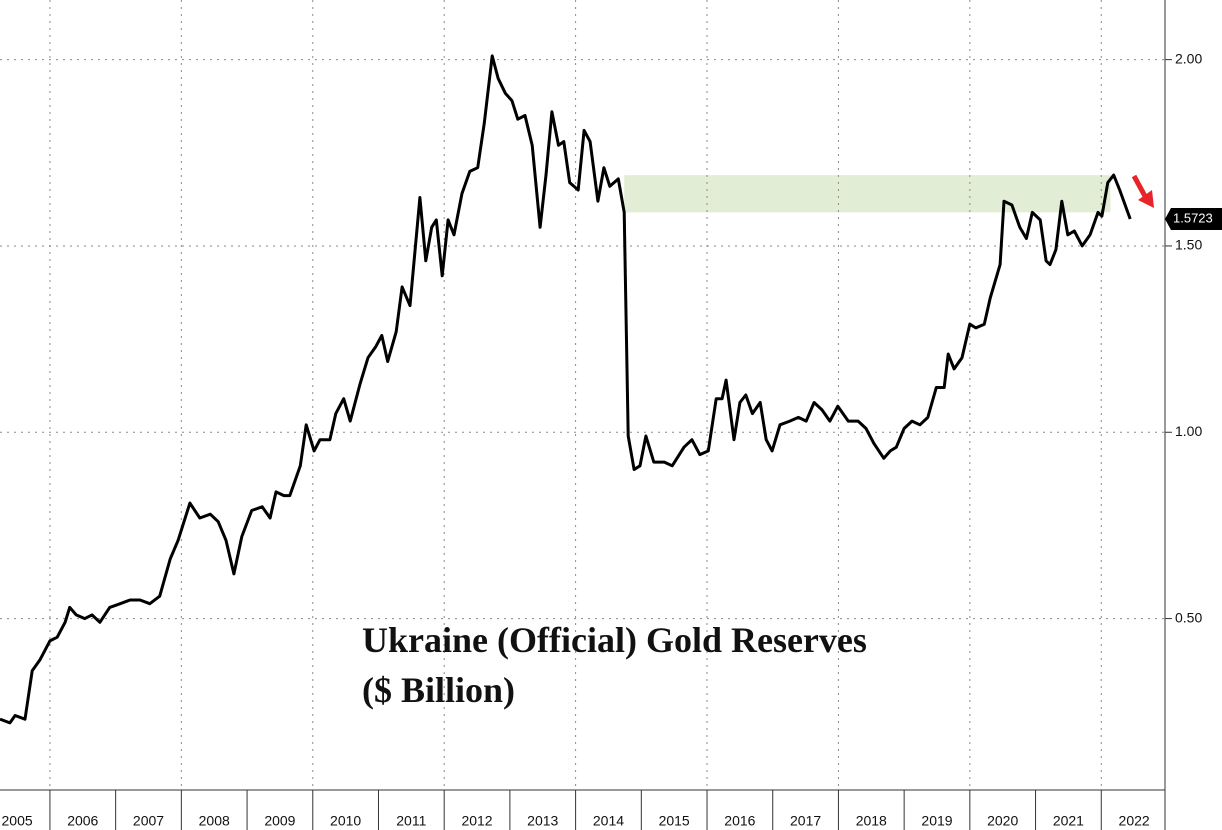 The image size is (1222, 830). What do you see at coordinates (148, 821) in the screenshot?
I see `x-tick-label: 2007` at bounding box center [148, 821].